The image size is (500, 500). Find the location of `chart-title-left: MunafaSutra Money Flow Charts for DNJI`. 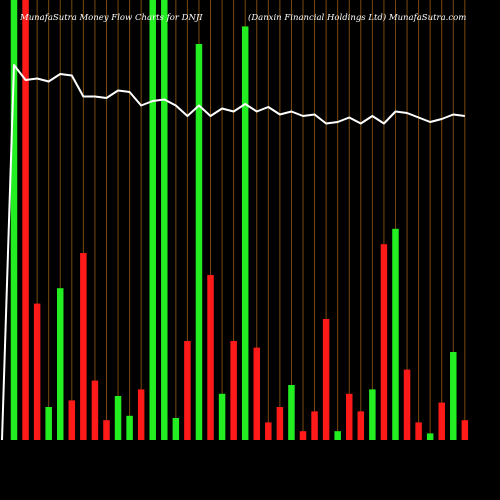

chart-title-left: MunafaSutra Money Flow Charts for DNJI is located at coordinates (111, 18).